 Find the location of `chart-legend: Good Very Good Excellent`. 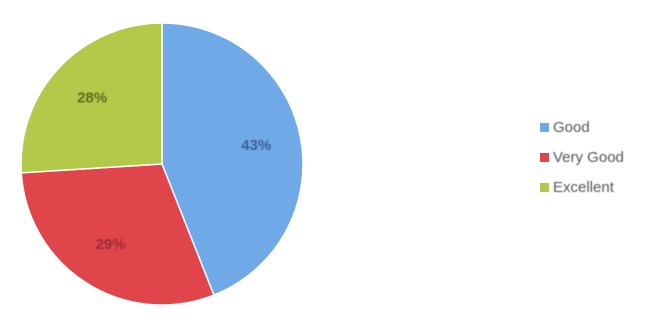

chart-legend: Good Very Good Excellent is located at coordinates (604, 157).